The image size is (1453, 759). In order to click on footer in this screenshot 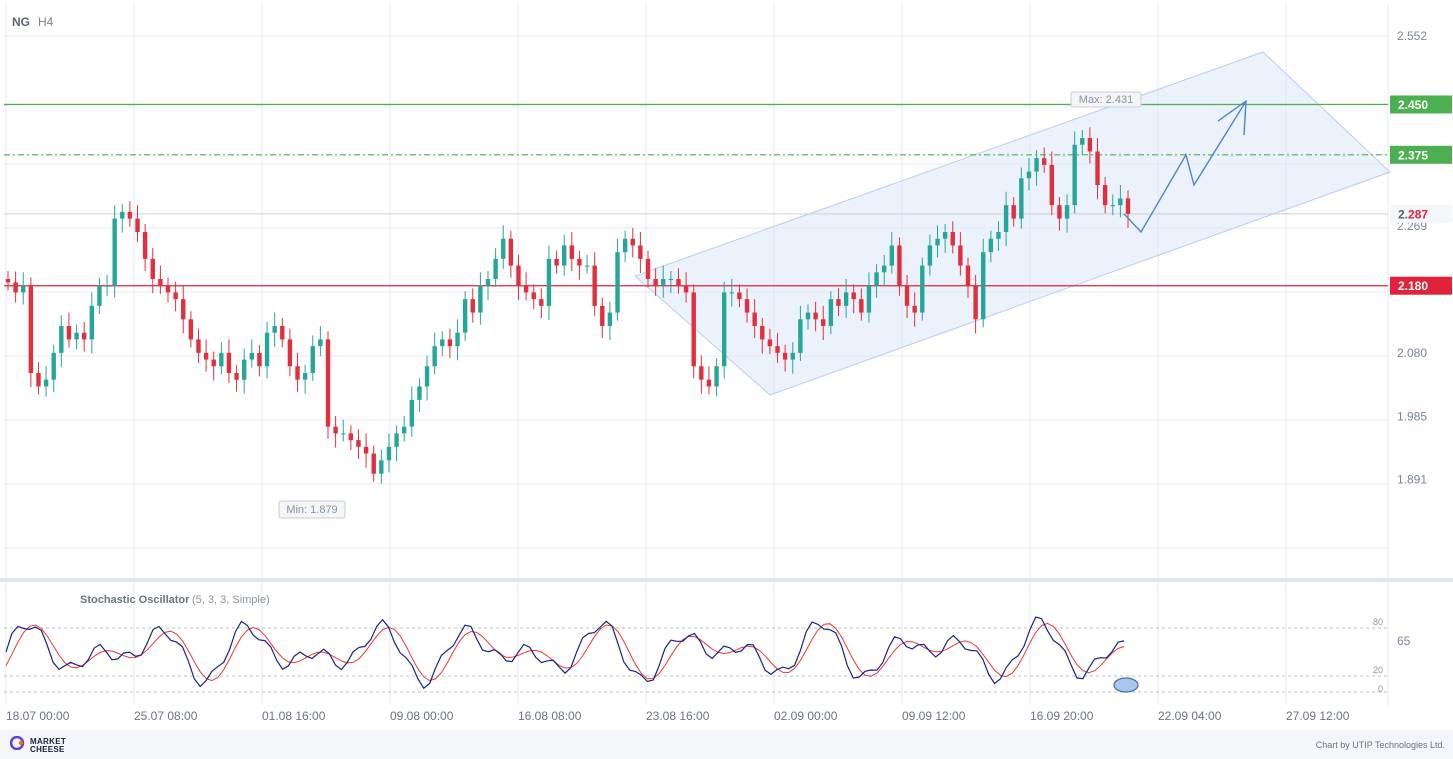, I will do `click(726, 744)`.